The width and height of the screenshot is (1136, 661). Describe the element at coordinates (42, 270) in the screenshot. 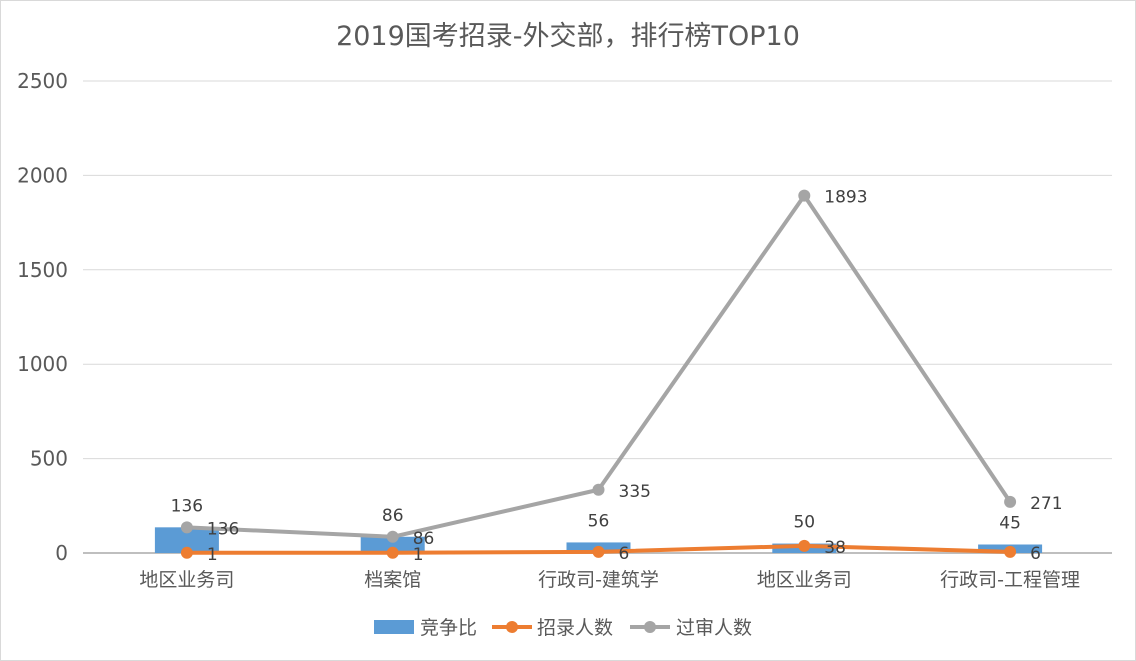

I see `y-tick-label: 1500` at that location.